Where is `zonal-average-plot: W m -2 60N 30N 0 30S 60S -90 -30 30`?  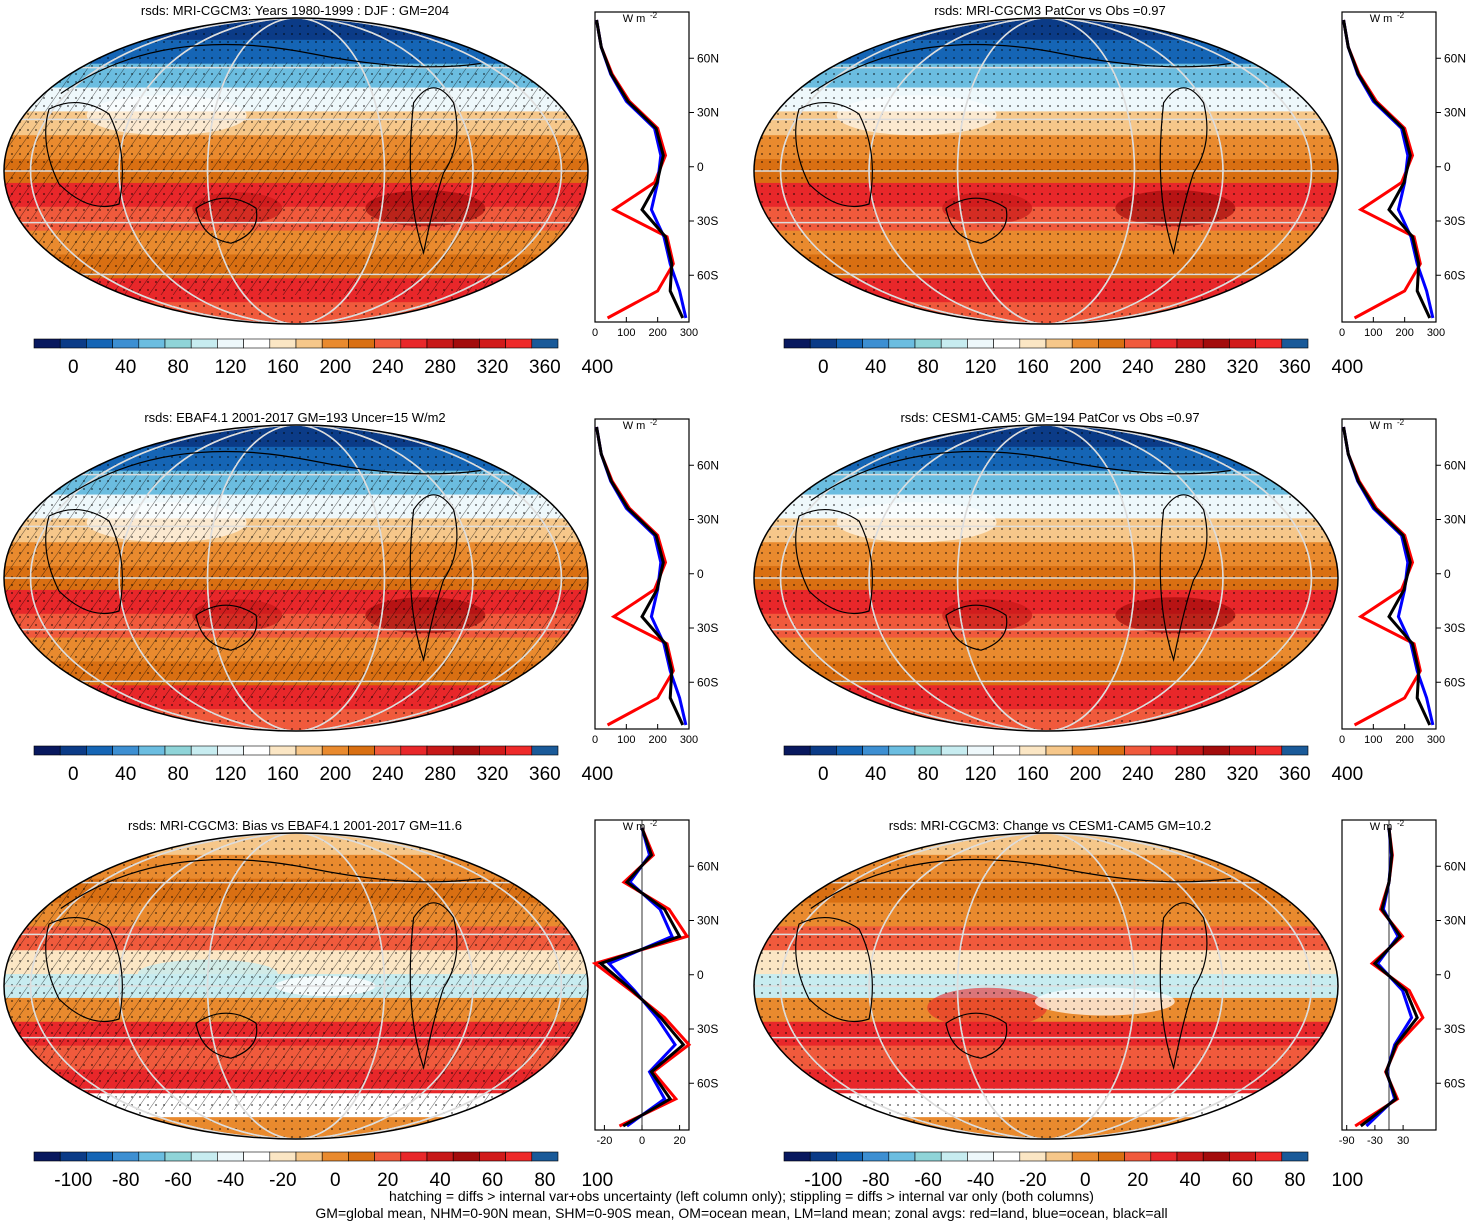 zonal-average-plot: W m -2 60N 30N 0 30S 60S -90 -30 30 is located at coordinates (1402, 983).